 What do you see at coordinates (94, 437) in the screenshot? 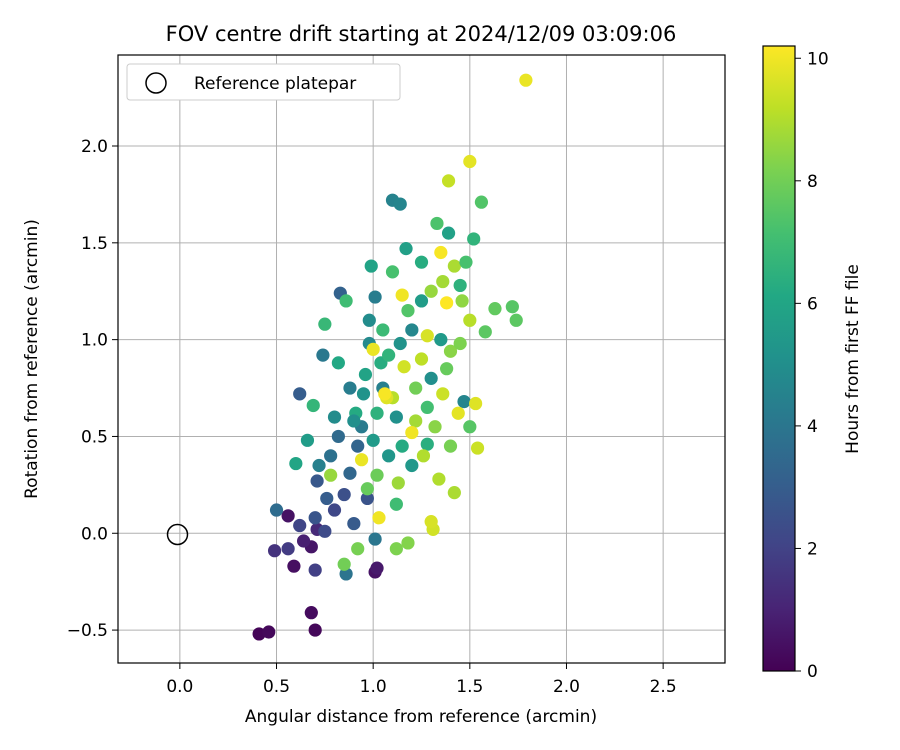
I see `y-tick-label: 0.5` at bounding box center [94, 437].